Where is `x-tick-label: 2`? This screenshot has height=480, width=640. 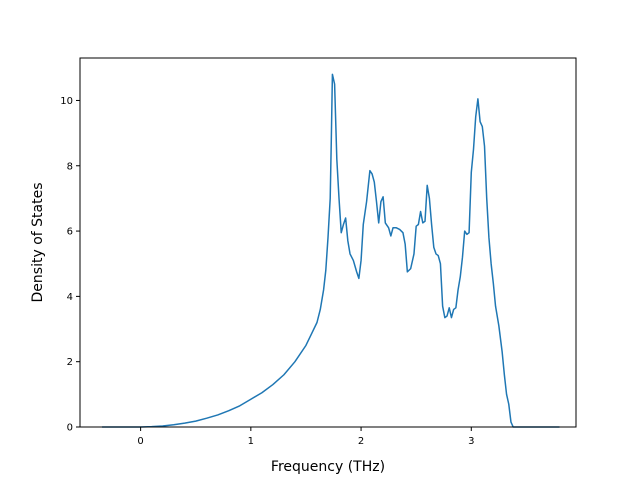 x-tick-label: 2 is located at coordinates (361, 441).